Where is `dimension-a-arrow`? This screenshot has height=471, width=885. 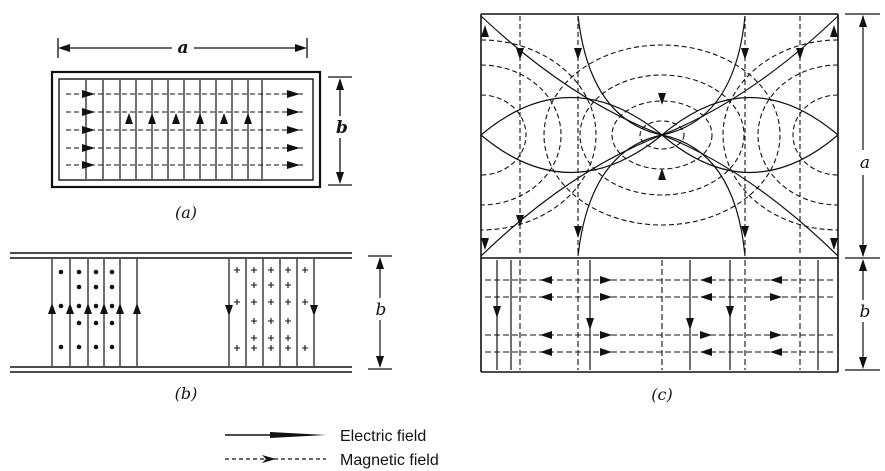
dimension-a-arrow is located at coordinates (182, 48).